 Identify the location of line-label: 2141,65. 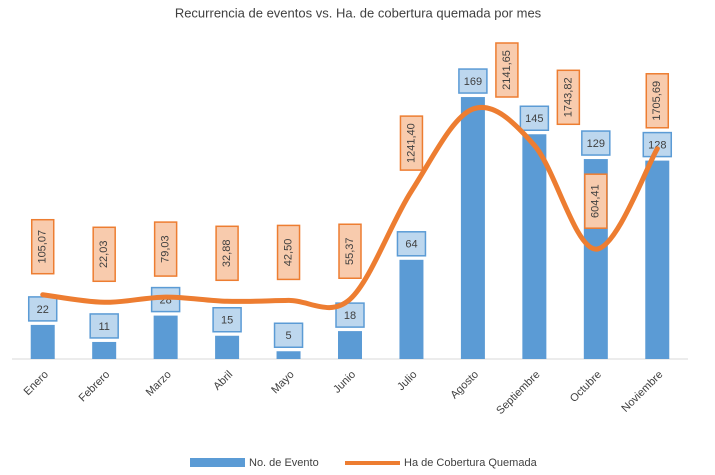
(507, 70).